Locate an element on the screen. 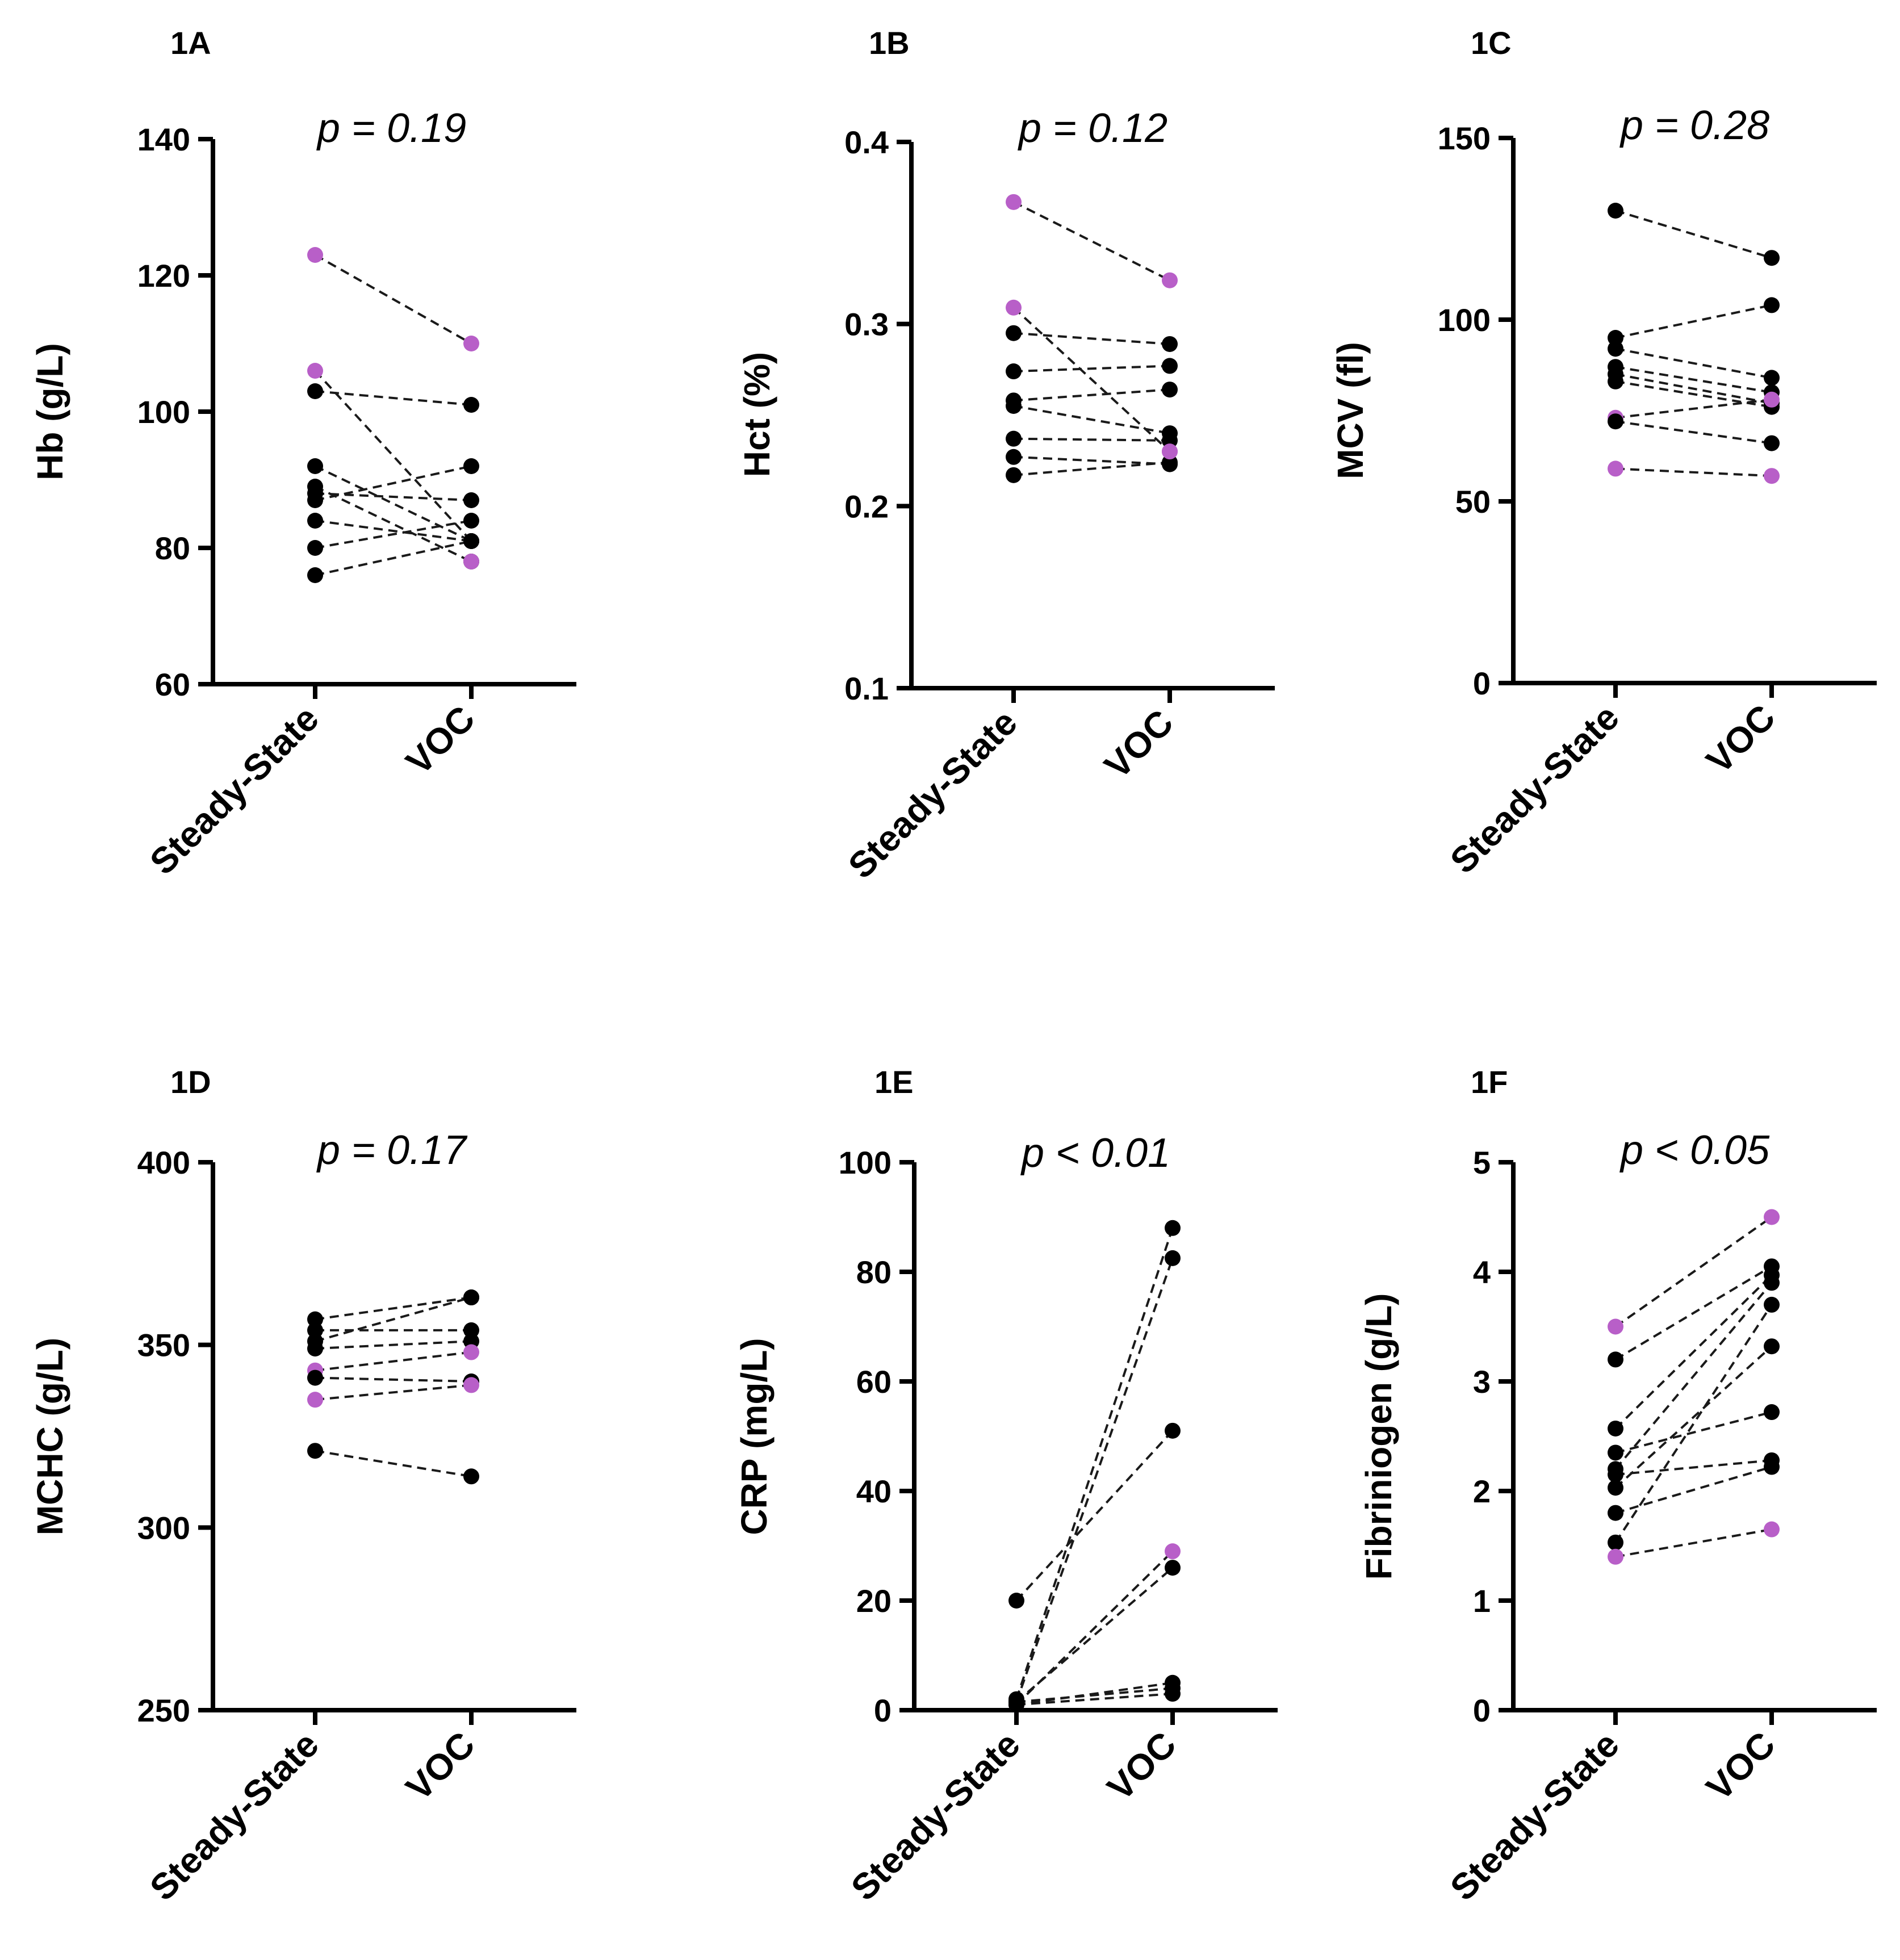 The width and height of the screenshot is (1900, 1960). y-tick-label-1f: 0 is located at coordinates (1482, 1710).